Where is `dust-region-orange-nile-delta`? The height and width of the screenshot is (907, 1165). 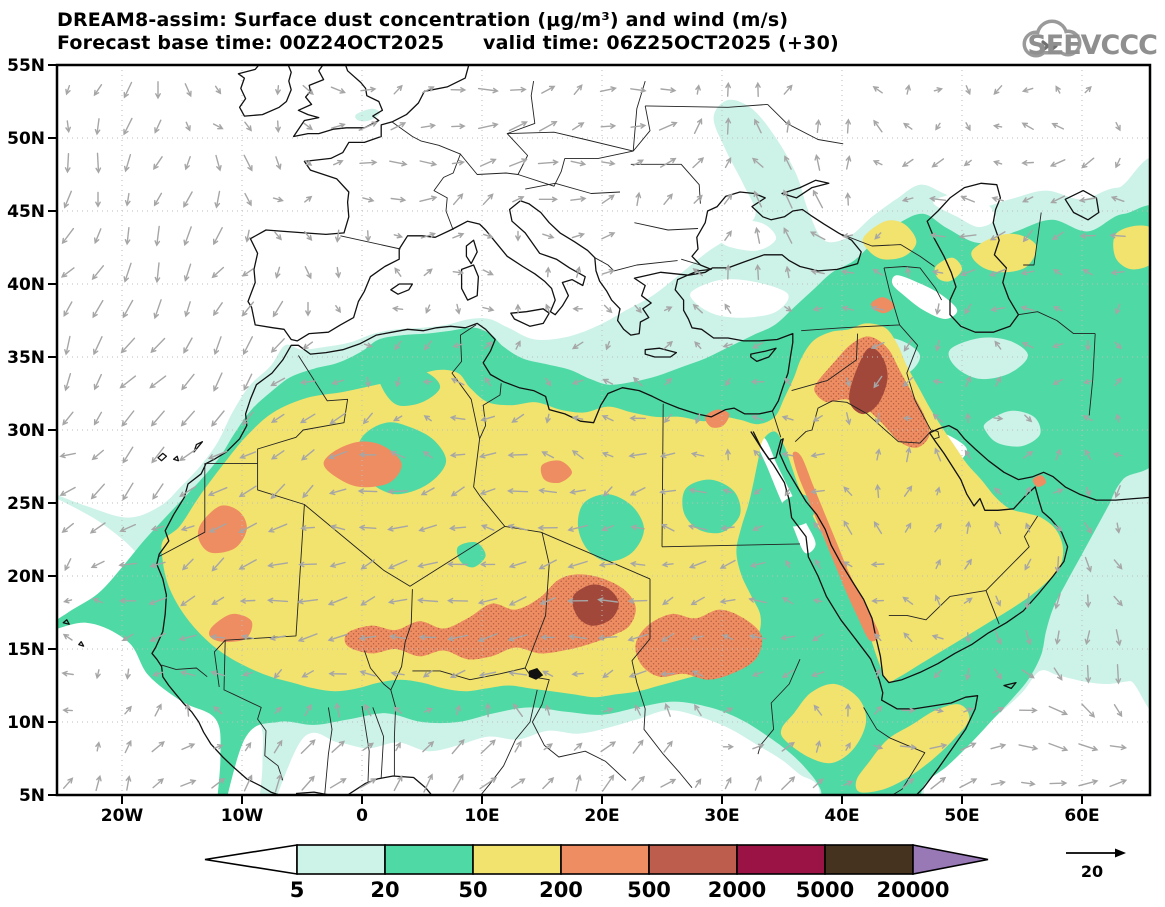 dust-region-orange-nile-delta is located at coordinates (717, 418).